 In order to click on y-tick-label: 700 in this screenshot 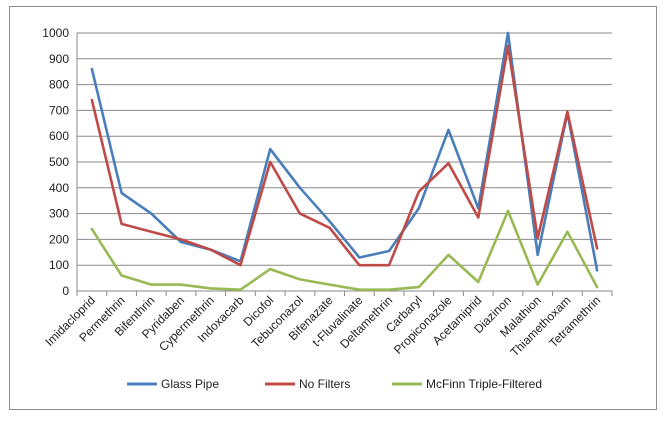, I will do `click(59, 110)`.